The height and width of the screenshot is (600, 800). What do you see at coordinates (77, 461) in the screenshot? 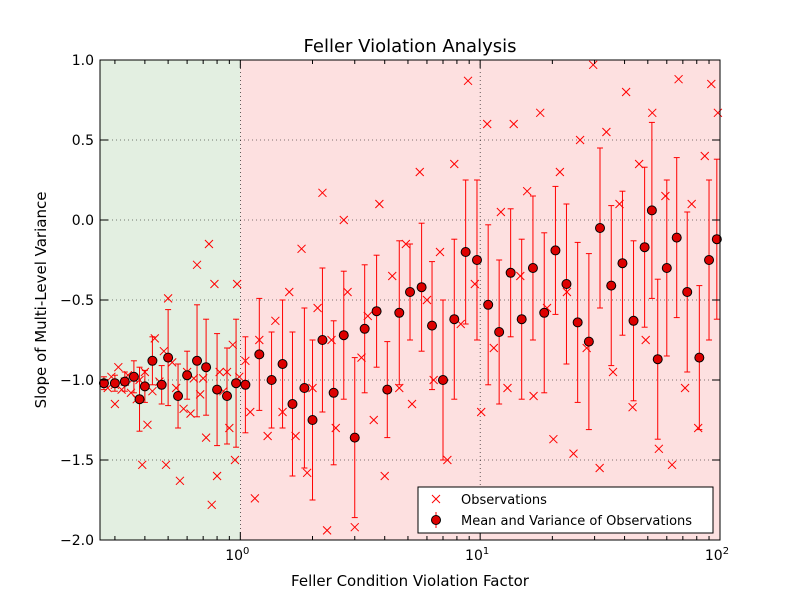
I see `y-tick-label: −1.5` at bounding box center [77, 461].